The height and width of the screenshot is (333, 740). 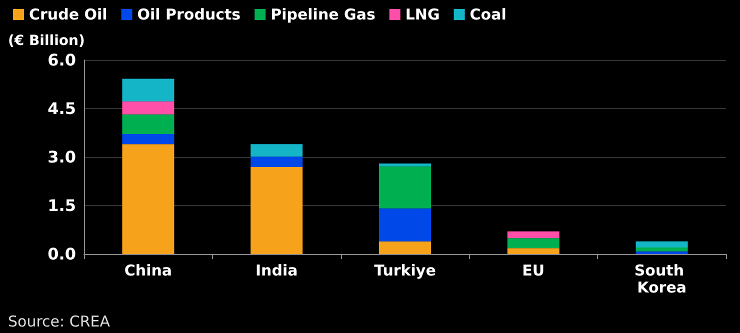 I want to click on x-tick-label: India, so click(x=276, y=271).